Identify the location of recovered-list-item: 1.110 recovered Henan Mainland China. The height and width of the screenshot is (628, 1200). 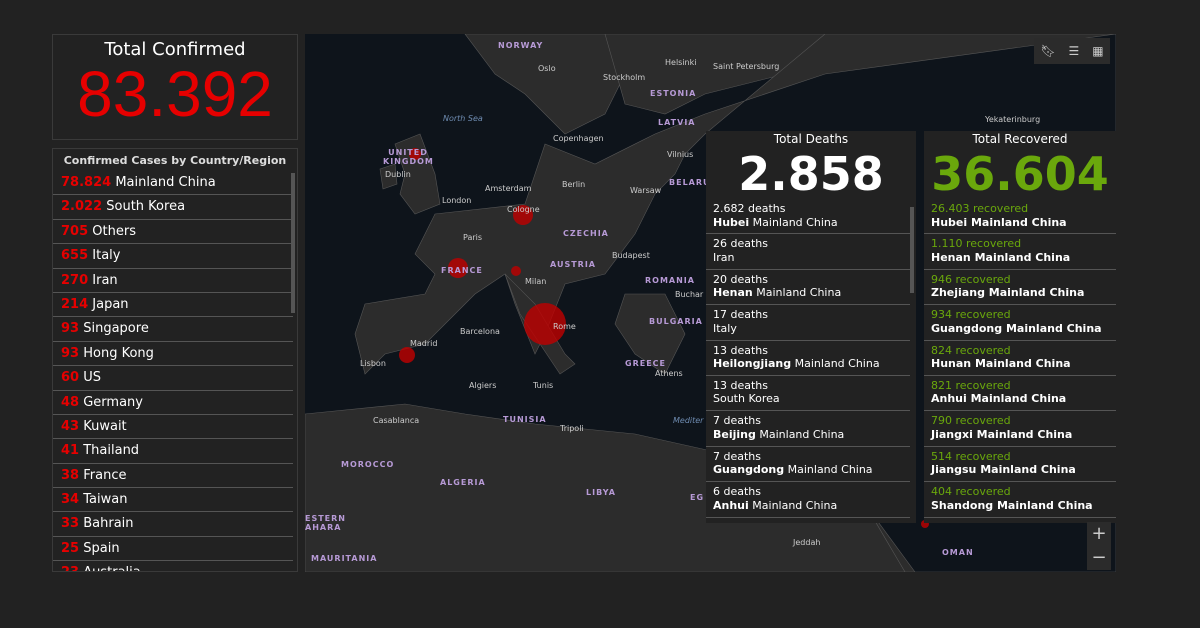
(1020, 252).